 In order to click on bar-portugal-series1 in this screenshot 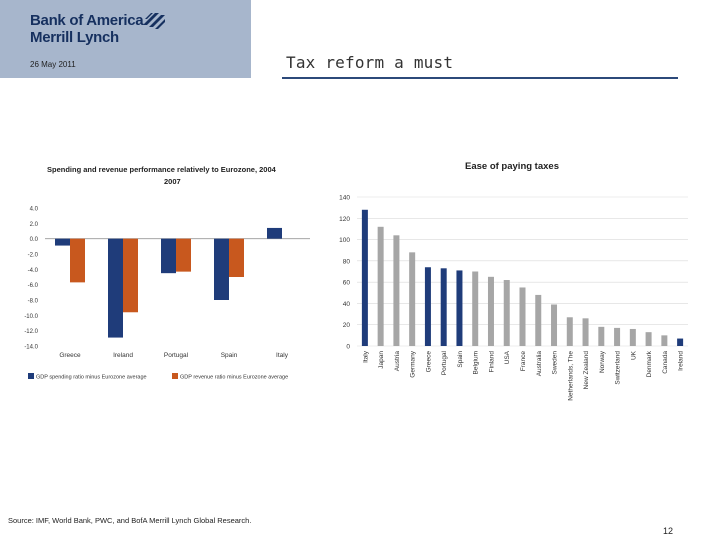, I will do `click(168, 256)`.